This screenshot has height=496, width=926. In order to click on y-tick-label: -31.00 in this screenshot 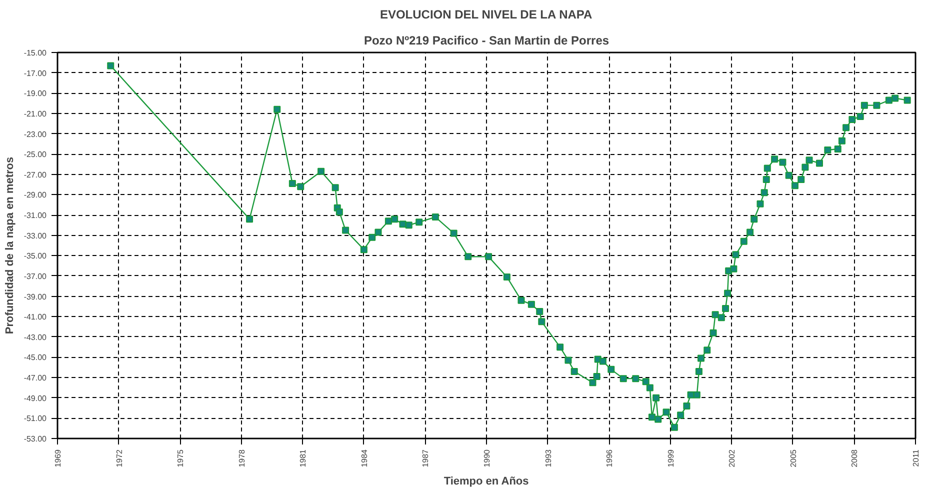, I will do `click(36, 215)`.